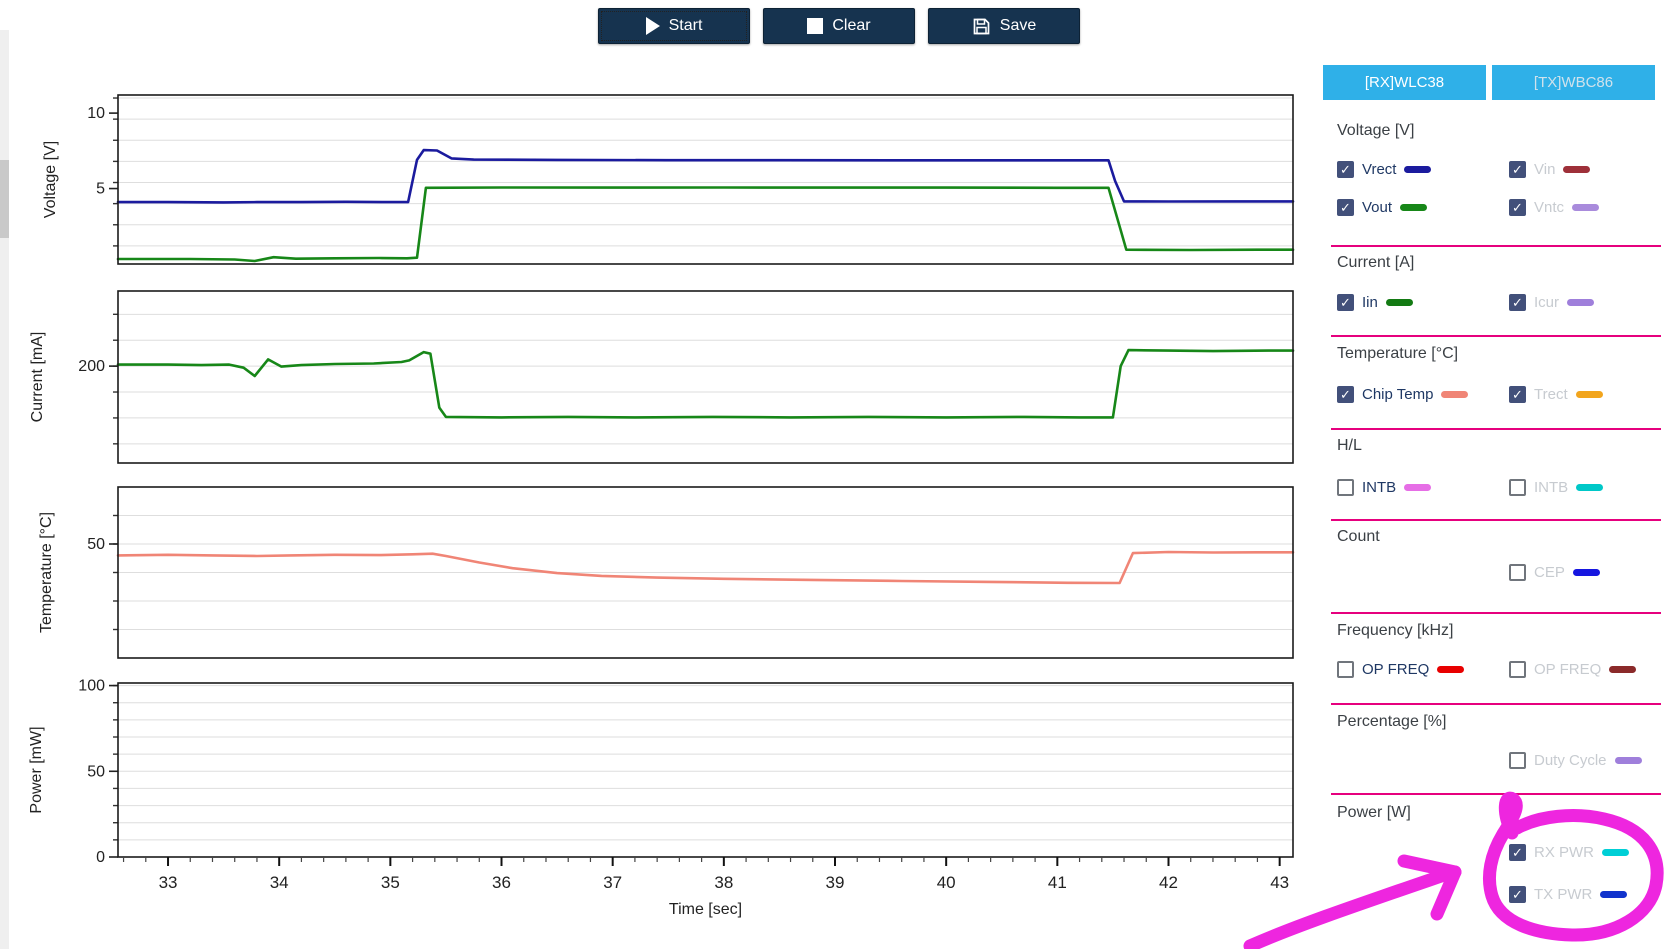 This screenshot has width=1667, height=949. What do you see at coordinates (1395, 630) in the screenshot?
I see `section-title-frequency-khz-: Frequency [kHz]` at bounding box center [1395, 630].